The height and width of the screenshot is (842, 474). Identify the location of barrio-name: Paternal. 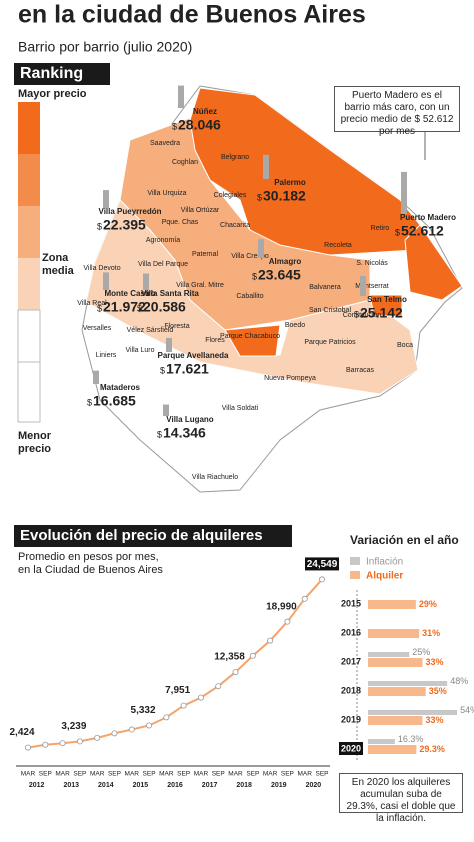
(205, 254).